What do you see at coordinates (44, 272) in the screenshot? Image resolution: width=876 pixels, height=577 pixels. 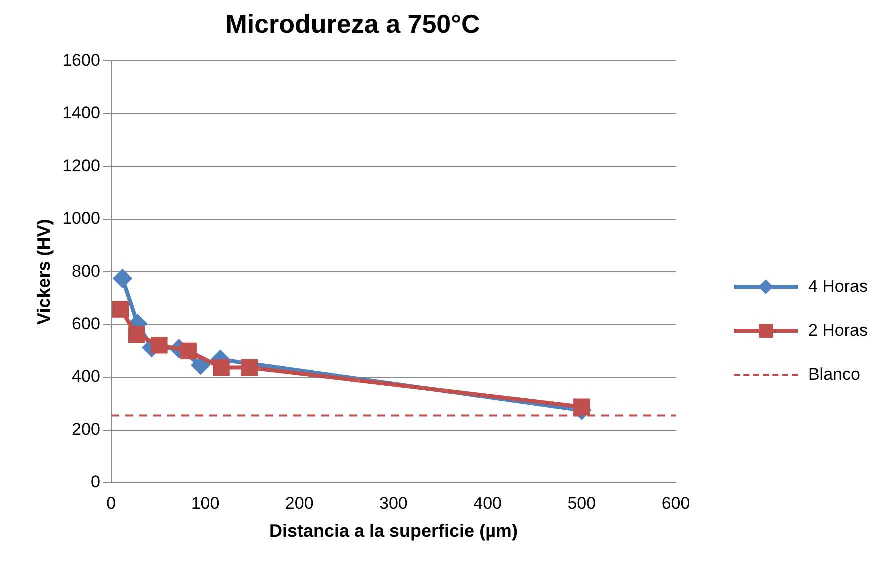 I see `y-axis-title: Vickers (HV)` at bounding box center [44, 272].